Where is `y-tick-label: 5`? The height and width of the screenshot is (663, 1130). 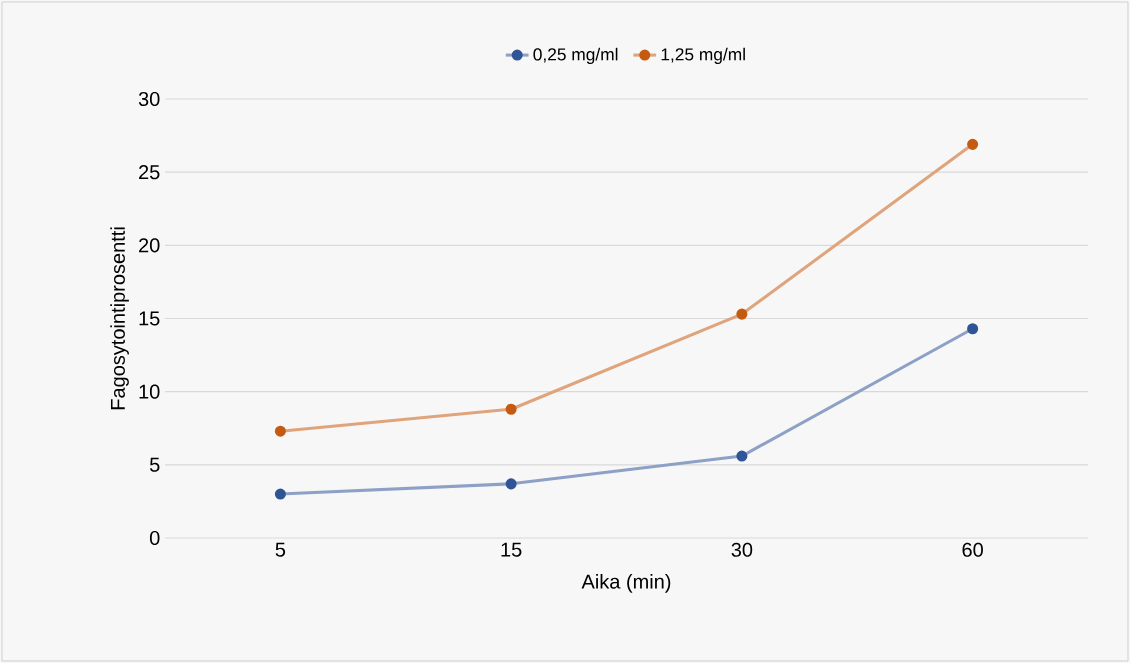 y-tick-label: 5 is located at coordinates (154, 464).